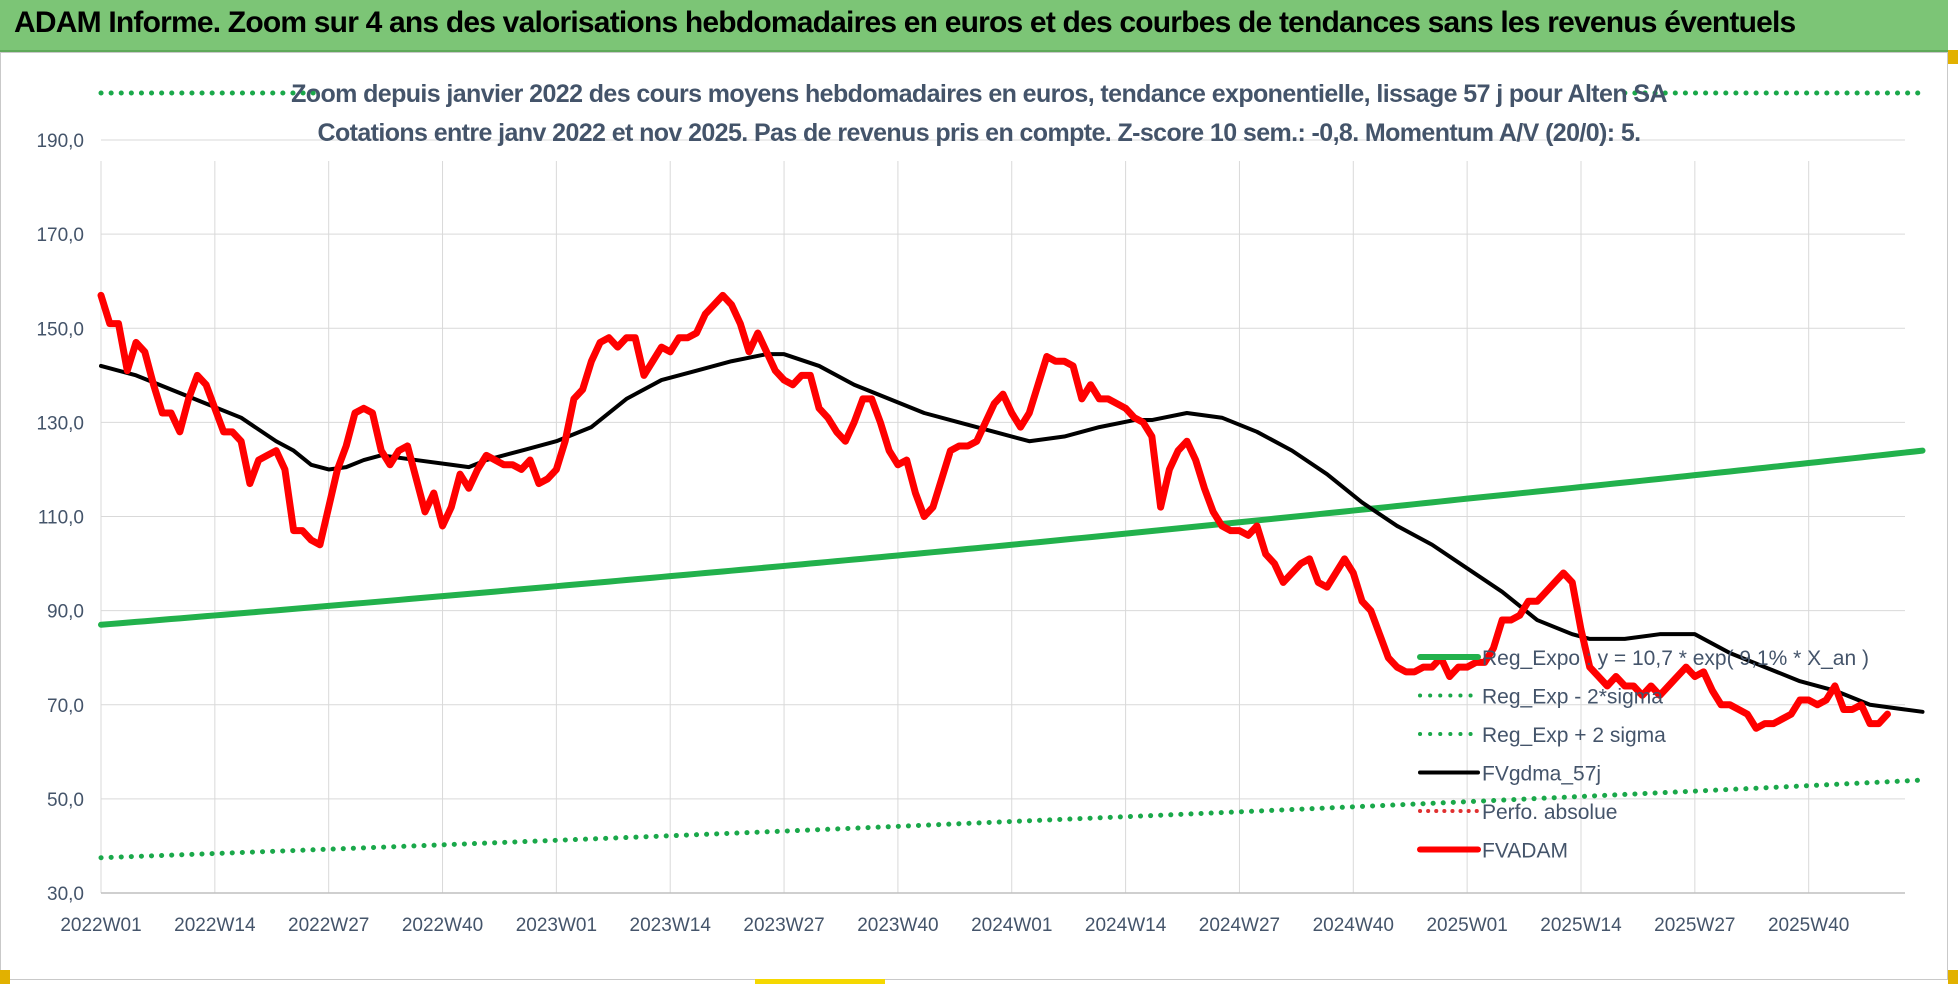 This screenshot has width=1958, height=984. I want to click on legend-label: Reg_Expo : y = 10,7 * exp( 9,1% * X_an ), so click(1675, 658).